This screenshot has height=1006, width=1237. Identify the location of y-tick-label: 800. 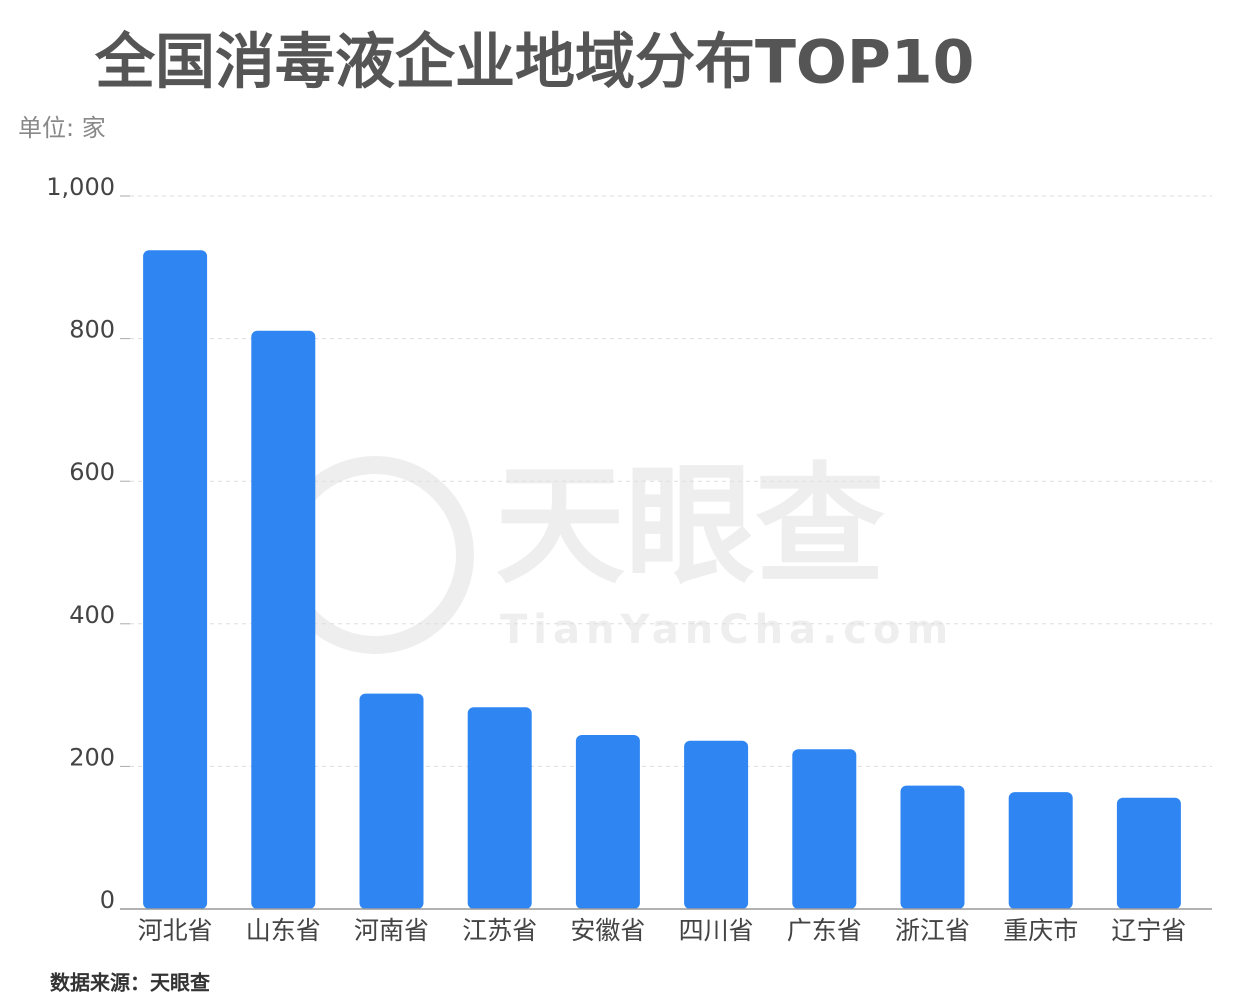
(92, 330).